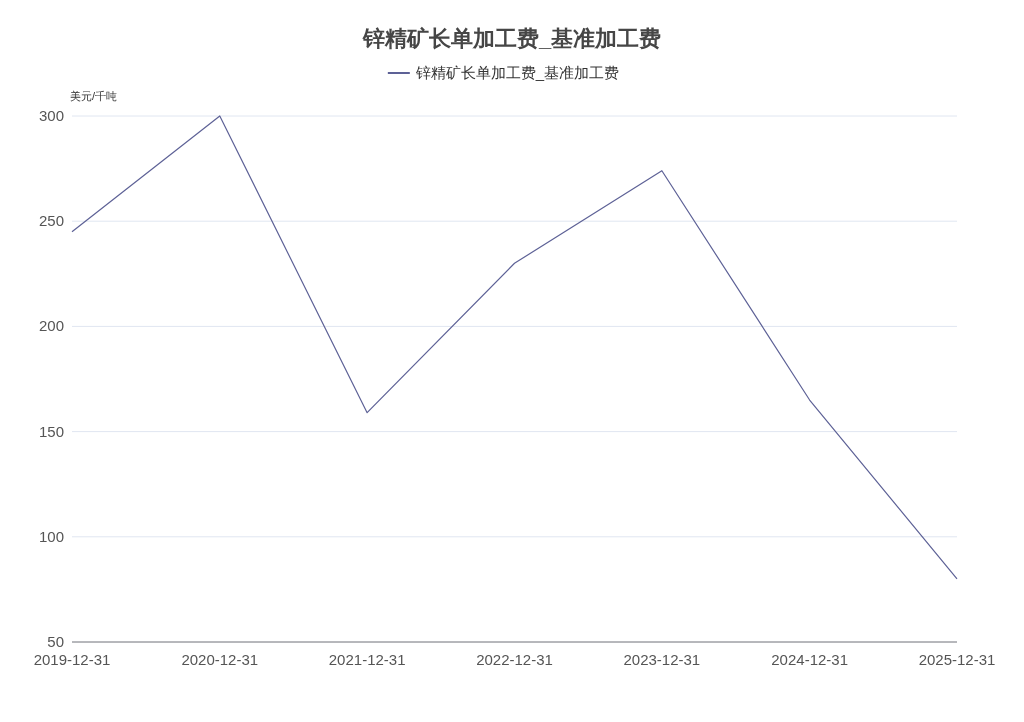  What do you see at coordinates (514, 659) in the screenshot?
I see `x-tick-label: 2022-12-31` at bounding box center [514, 659].